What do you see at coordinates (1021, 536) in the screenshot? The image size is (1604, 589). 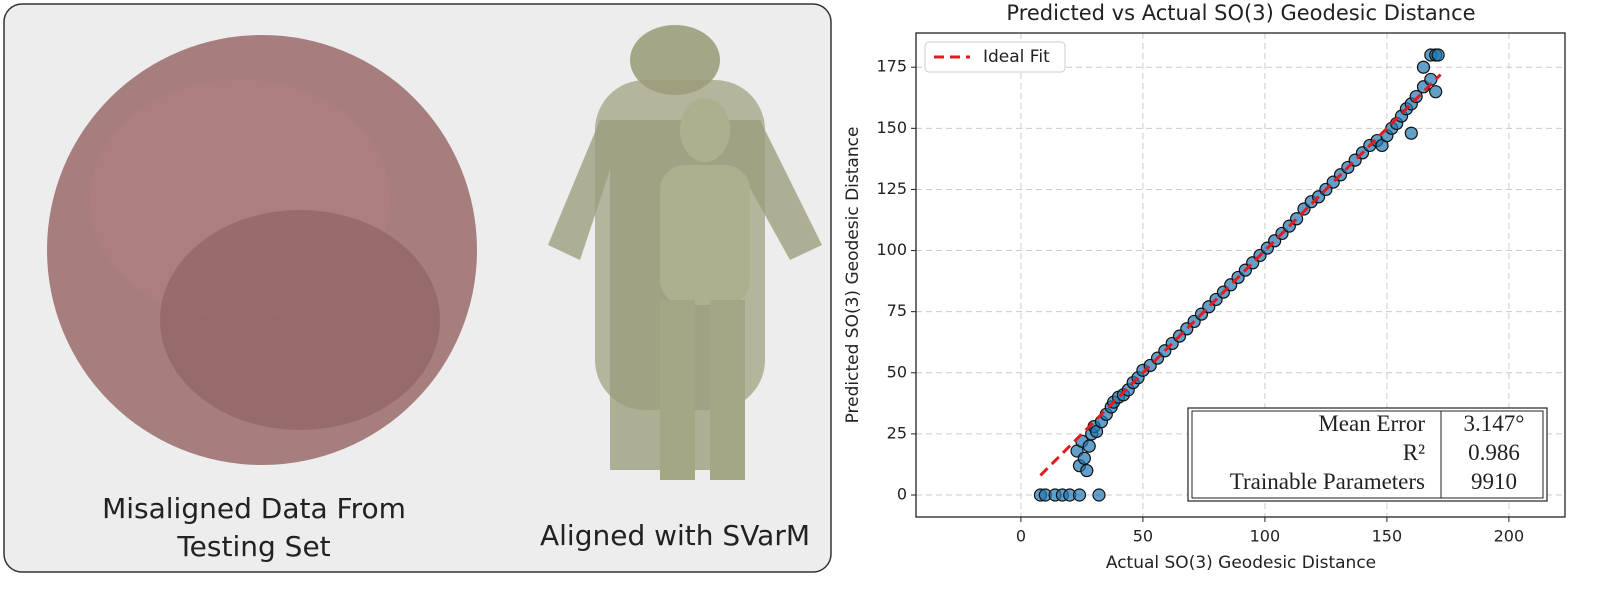 I see `x-tick-label: 0` at bounding box center [1021, 536].